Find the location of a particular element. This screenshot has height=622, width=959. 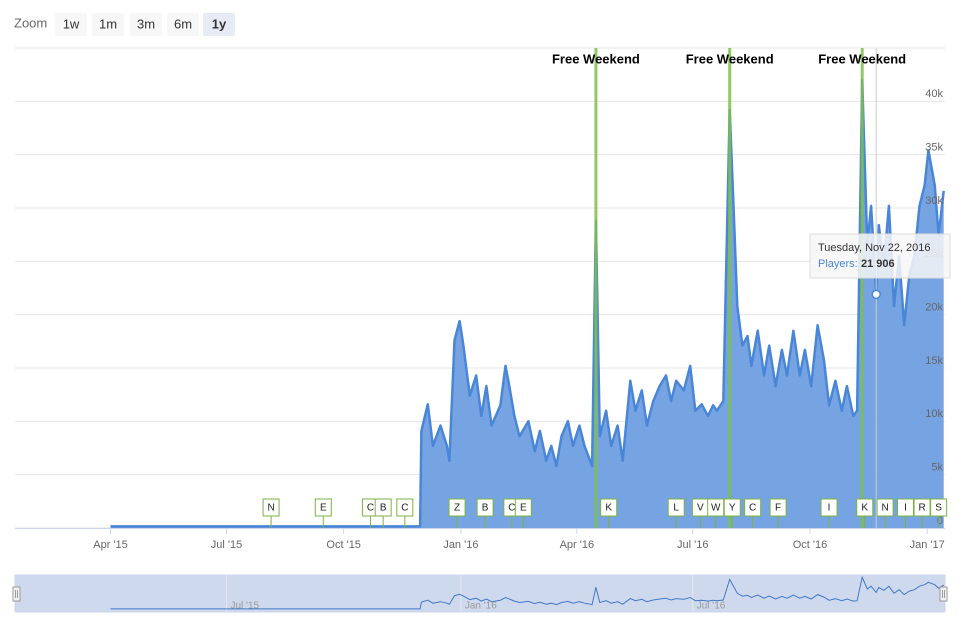

y-tick-label: 40k is located at coordinates (934, 94).